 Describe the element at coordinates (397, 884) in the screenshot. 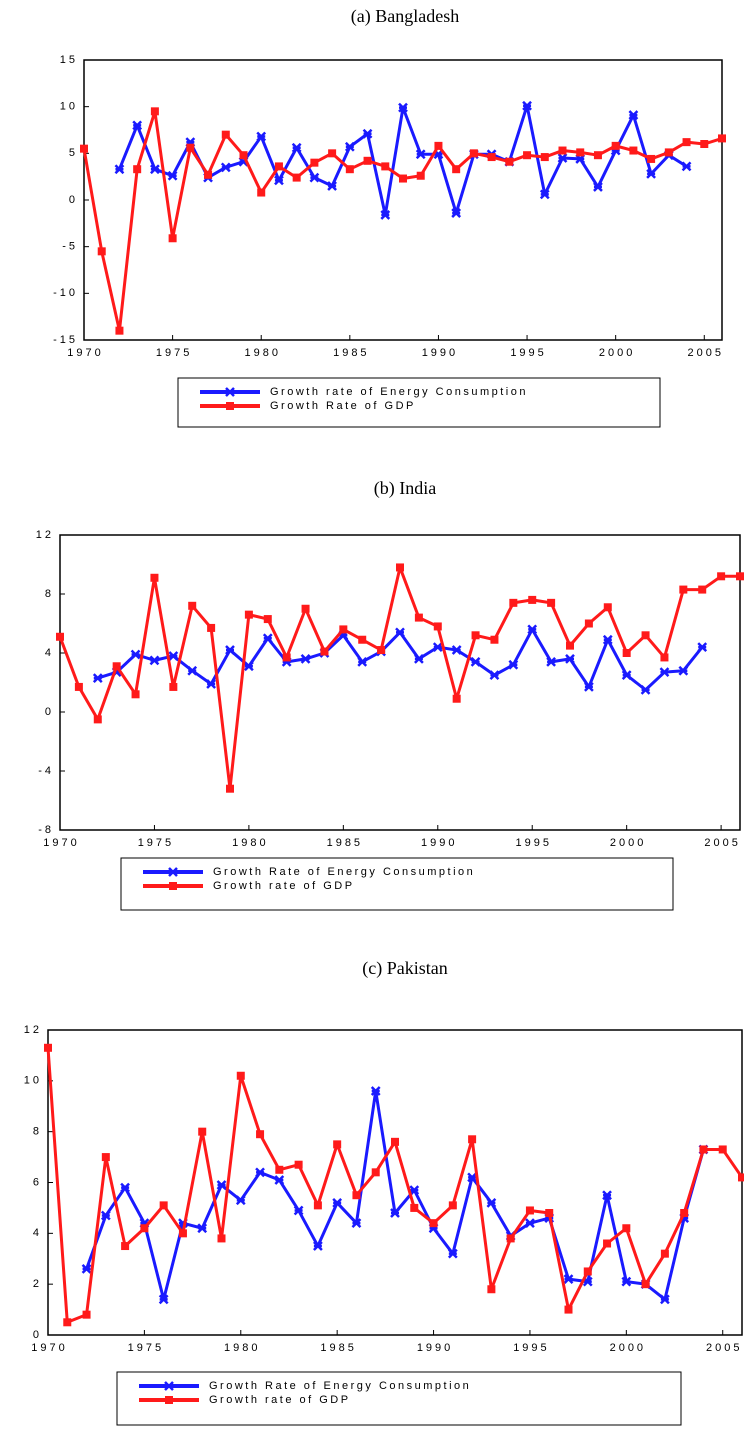

I see `legend-box` at that location.